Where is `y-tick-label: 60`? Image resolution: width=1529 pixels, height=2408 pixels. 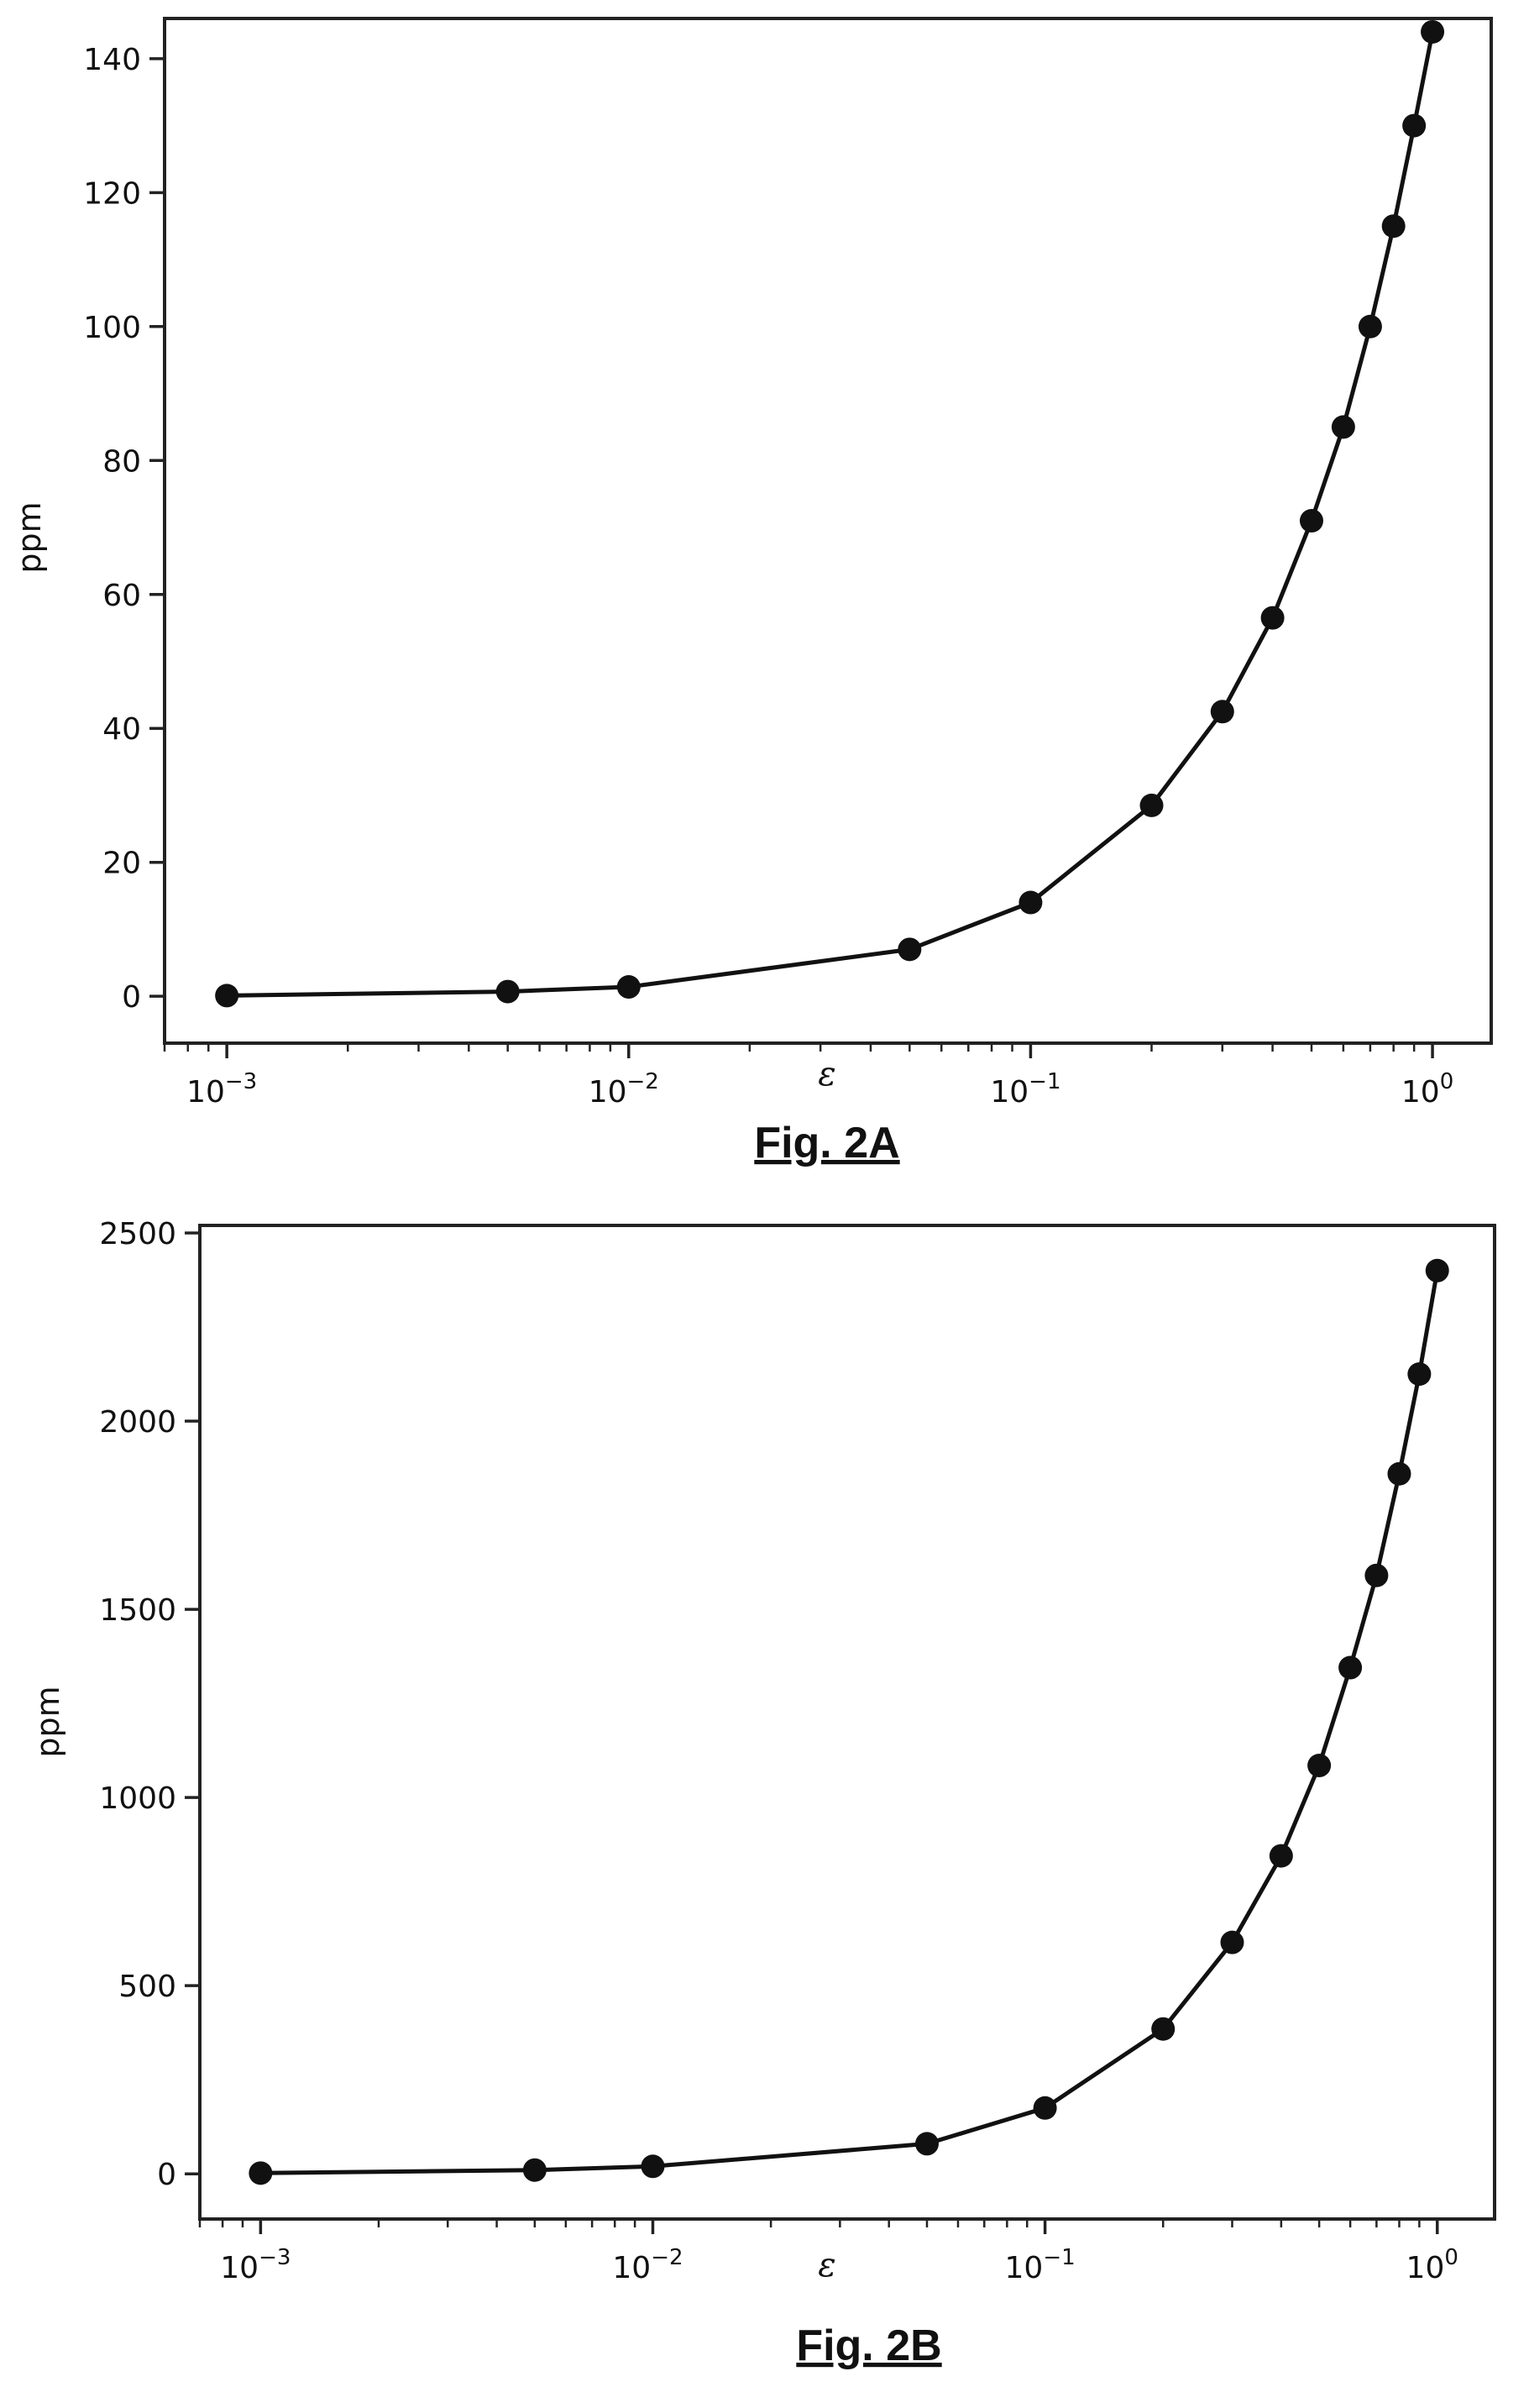
y-tick-label: 60 is located at coordinates (121, 596).